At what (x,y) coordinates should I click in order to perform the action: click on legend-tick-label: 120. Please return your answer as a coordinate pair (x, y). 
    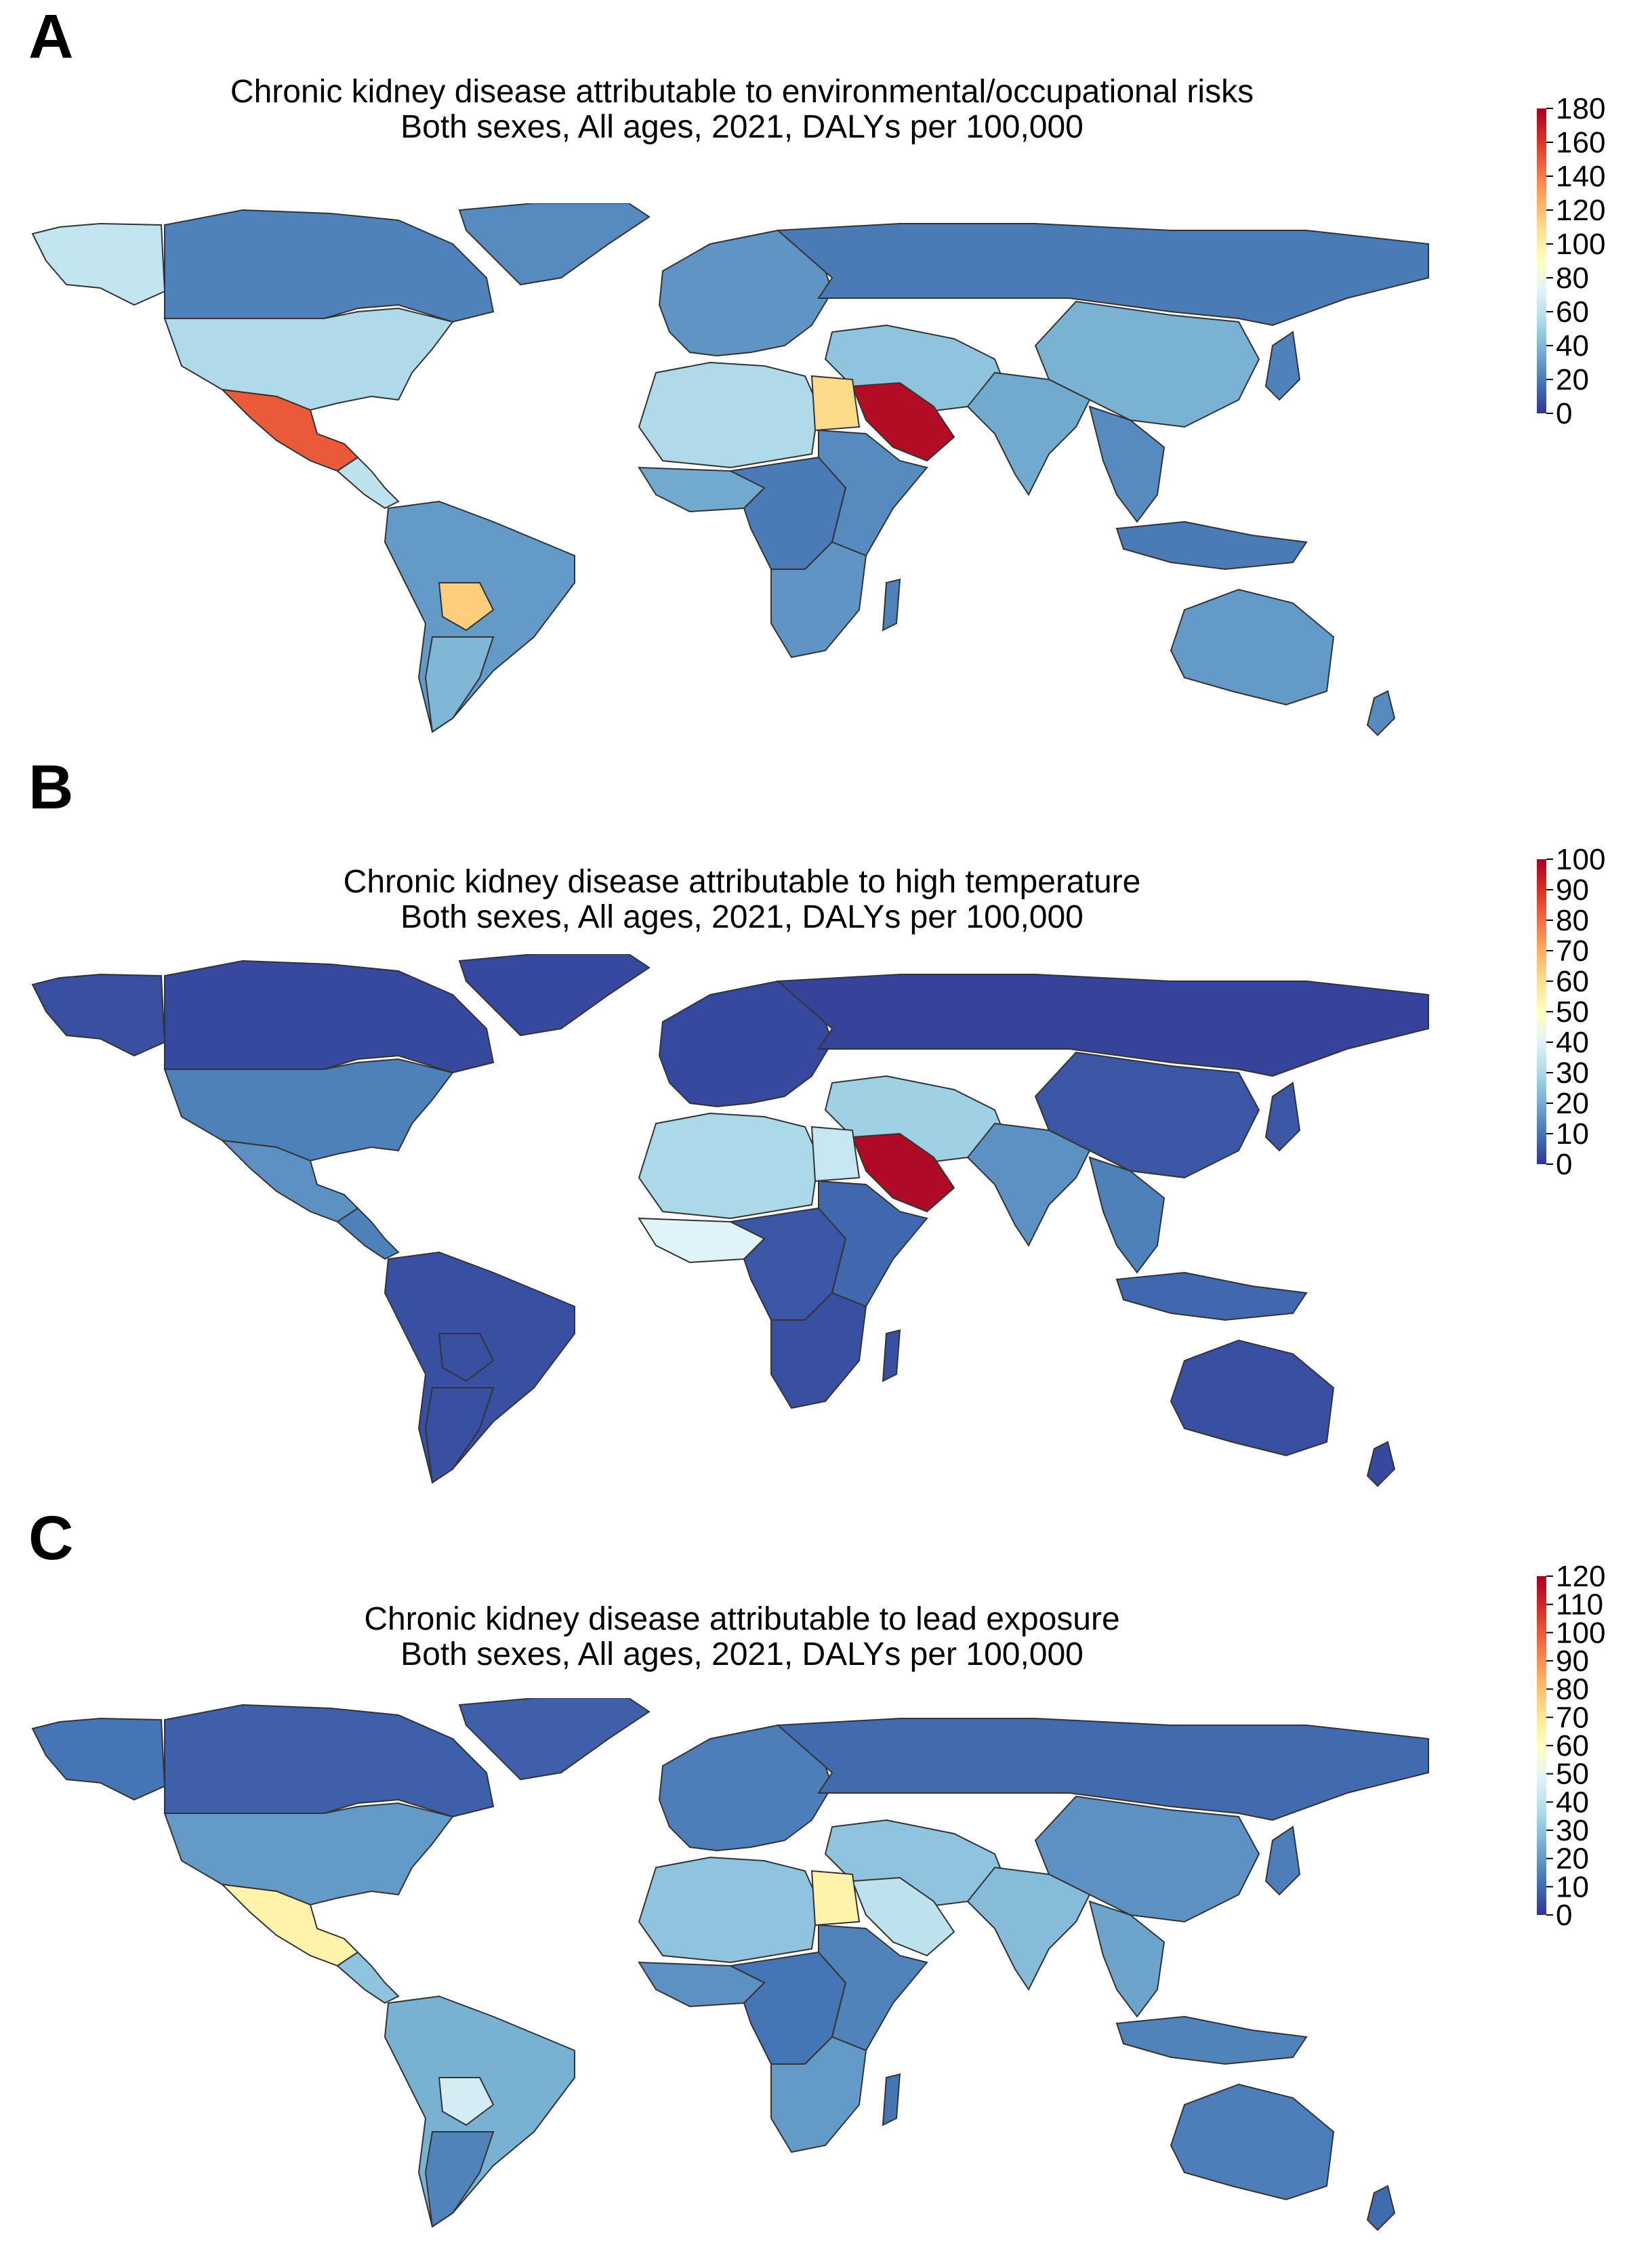
    Looking at the image, I should click on (1581, 211).